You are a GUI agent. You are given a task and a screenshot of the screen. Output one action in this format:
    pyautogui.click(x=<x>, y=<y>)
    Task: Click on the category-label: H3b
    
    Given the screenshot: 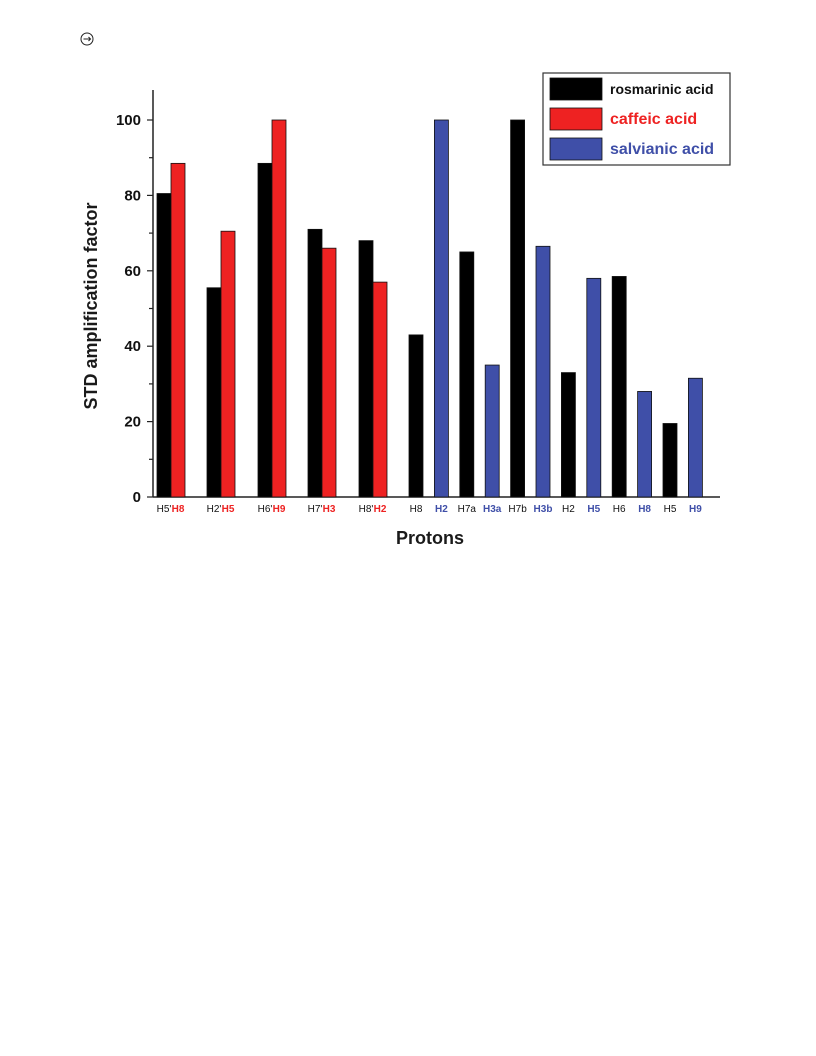 What is the action you would take?
    pyautogui.click(x=543, y=509)
    